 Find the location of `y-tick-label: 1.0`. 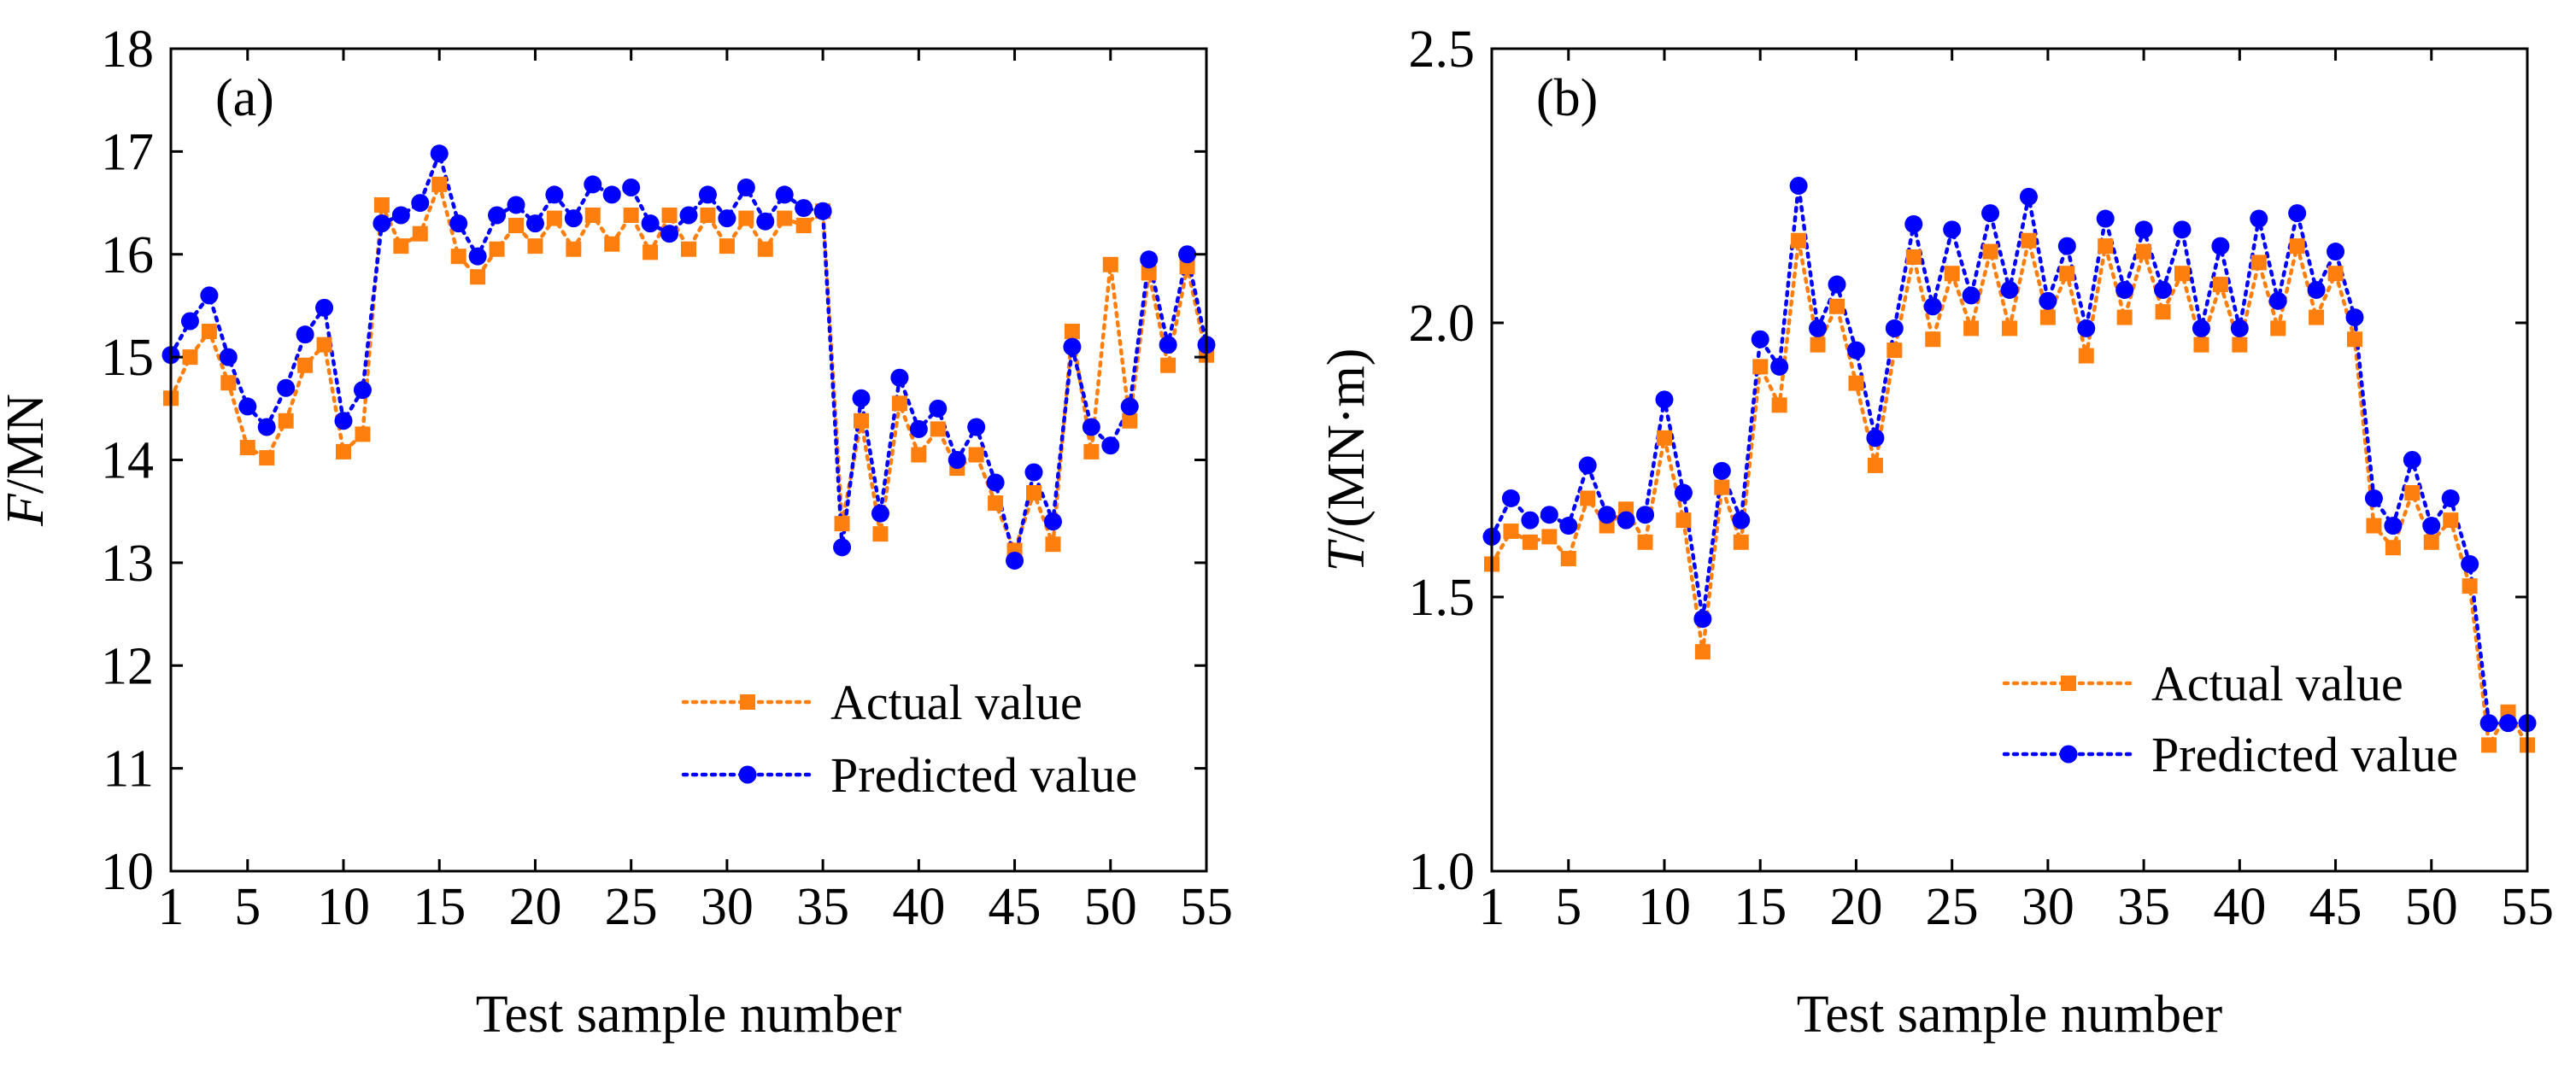

y-tick-label: 1.0 is located at coordinates (1442, 872).